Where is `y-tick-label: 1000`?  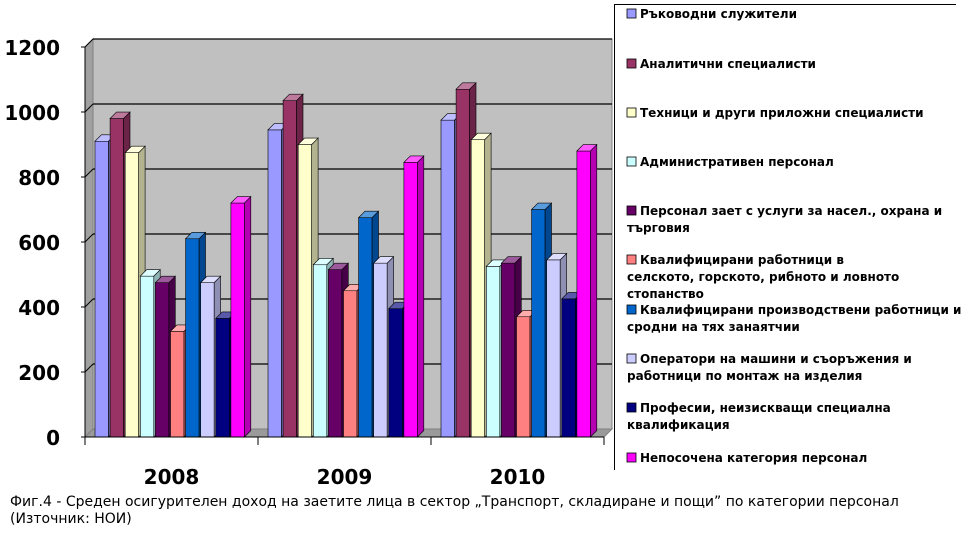 y-tick-label: 1000 is located at coordinates (32, 113).